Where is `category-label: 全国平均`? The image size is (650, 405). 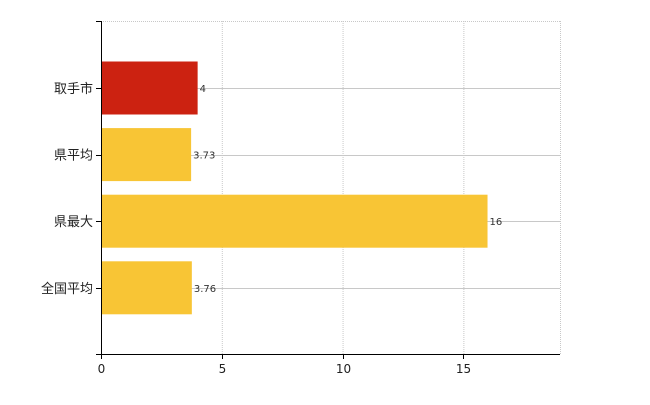
category-label: 全国平均 is located at coordinates (67, 289).